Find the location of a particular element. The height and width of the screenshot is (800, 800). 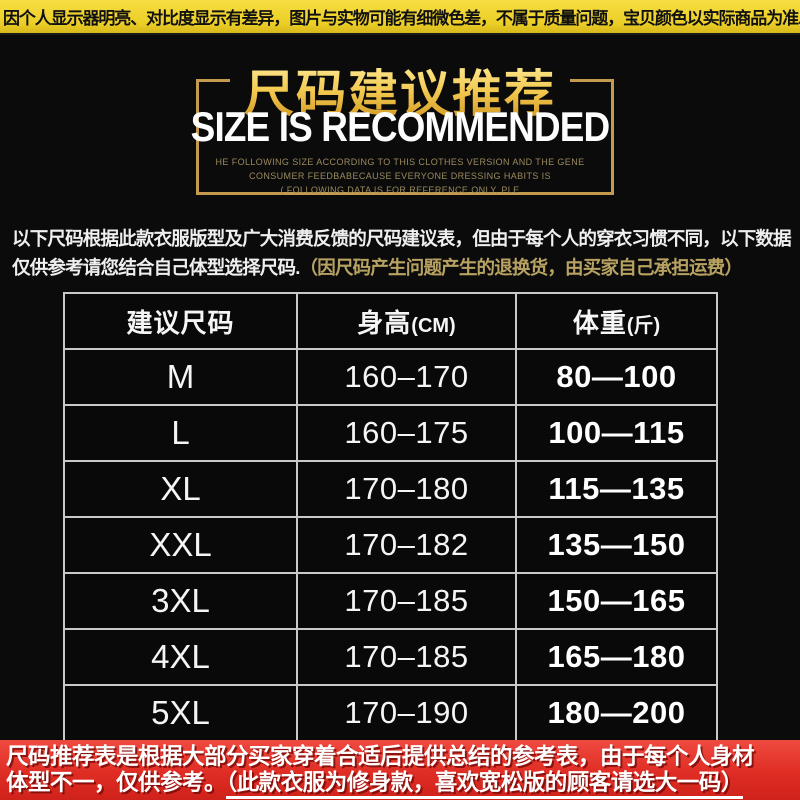

size-cell: M is located at coordinates (180, 377).